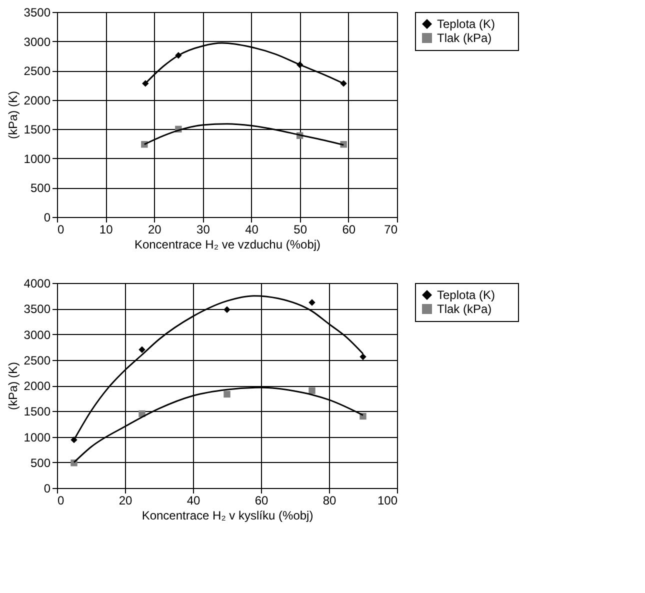 The width and height of the screenshot is (645, 593). I want to click on x-axis-title: Koncentrace H₂ ve vzduchu (%obj), so click(227, 245).